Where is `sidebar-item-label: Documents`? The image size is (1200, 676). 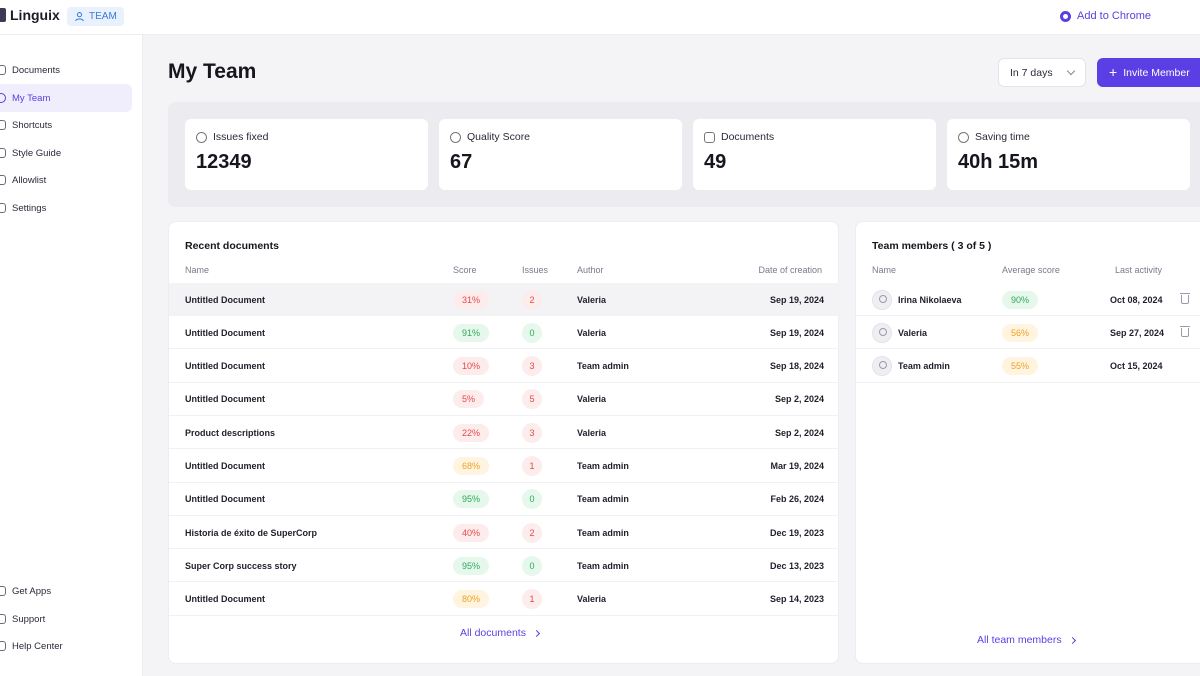 sidebar-item-label: Documents is located at coordinates (36, 70).